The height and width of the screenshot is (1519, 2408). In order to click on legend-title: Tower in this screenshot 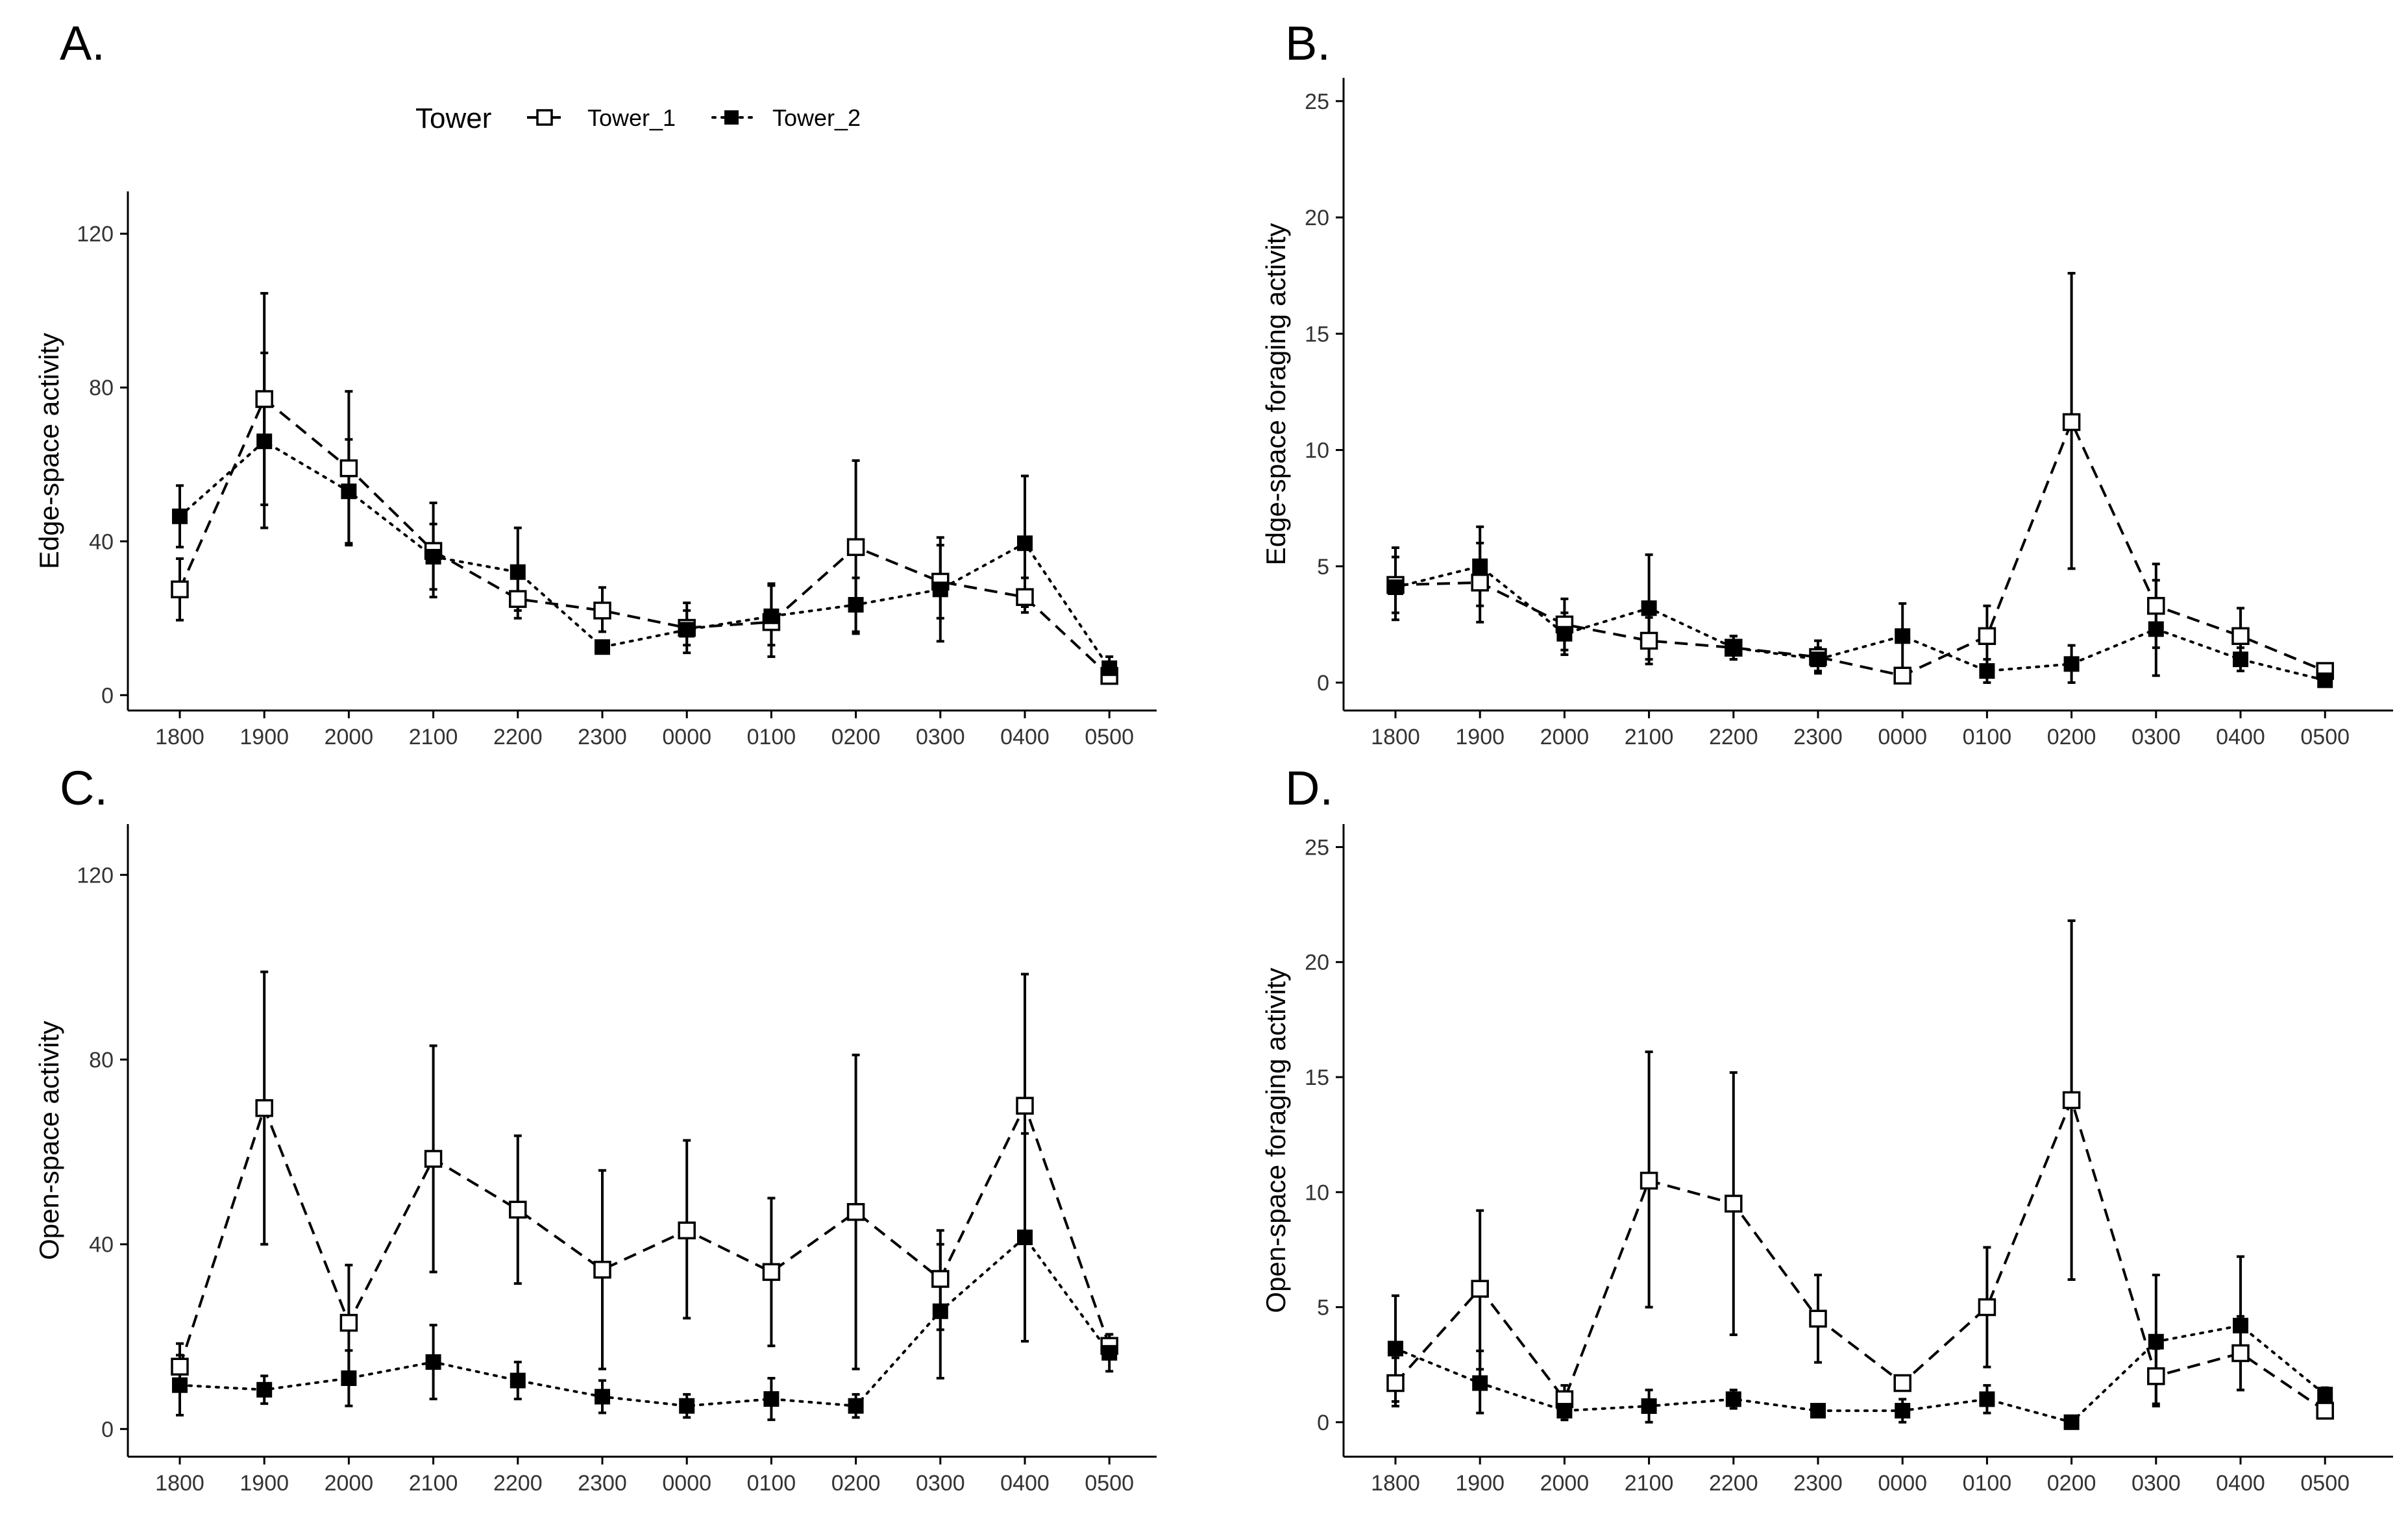, I will do `click(453, 118)`.